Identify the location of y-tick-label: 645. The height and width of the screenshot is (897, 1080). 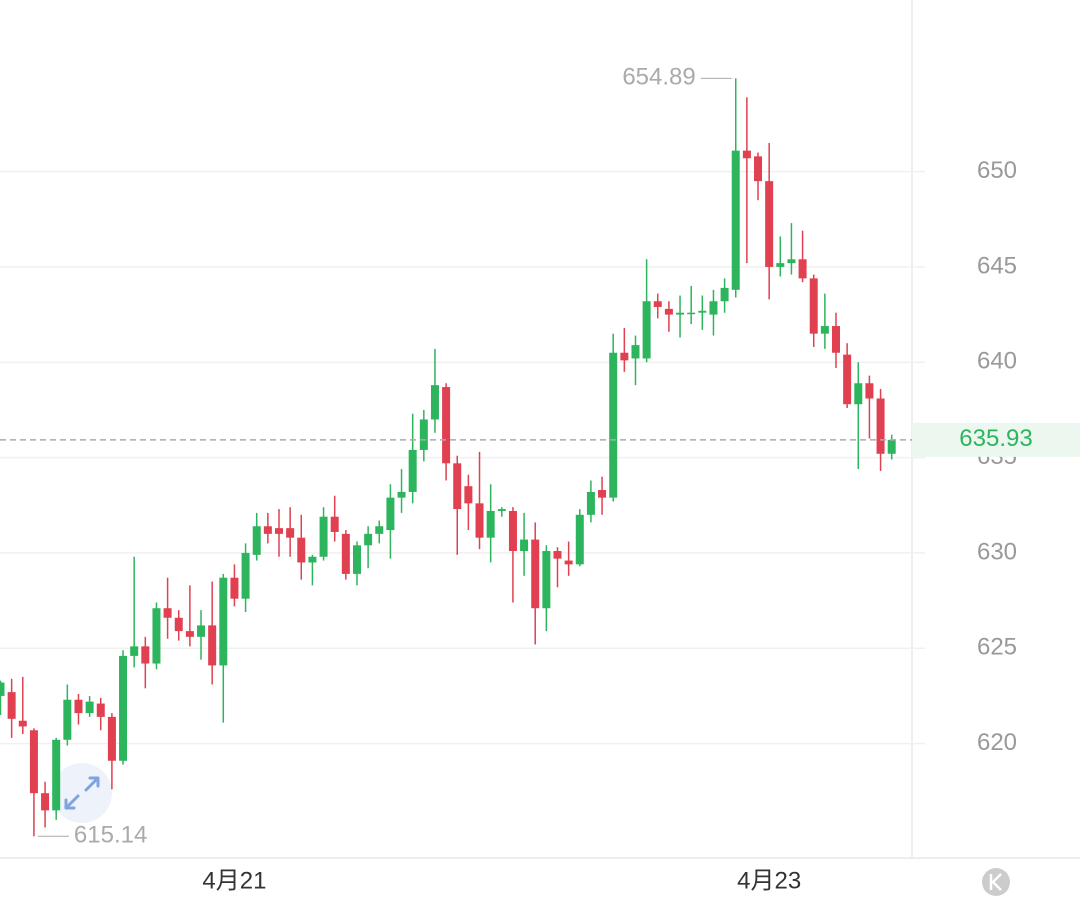
(997, 265).